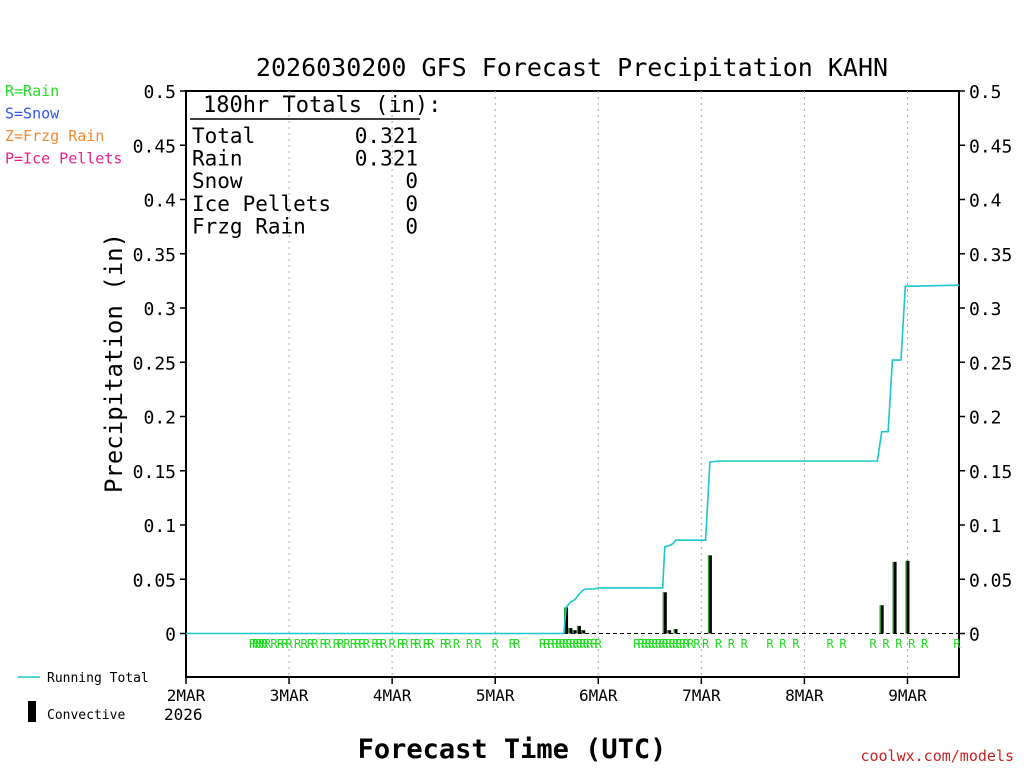  Describe the element at coordinates (98, 678) in the screenshot. I see `running-total-legend-label: Running Total` at that location.